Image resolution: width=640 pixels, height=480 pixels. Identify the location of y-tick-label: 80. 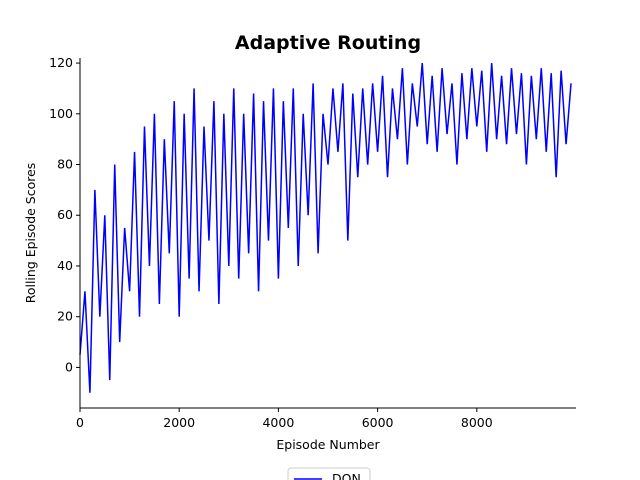
(65, 164).